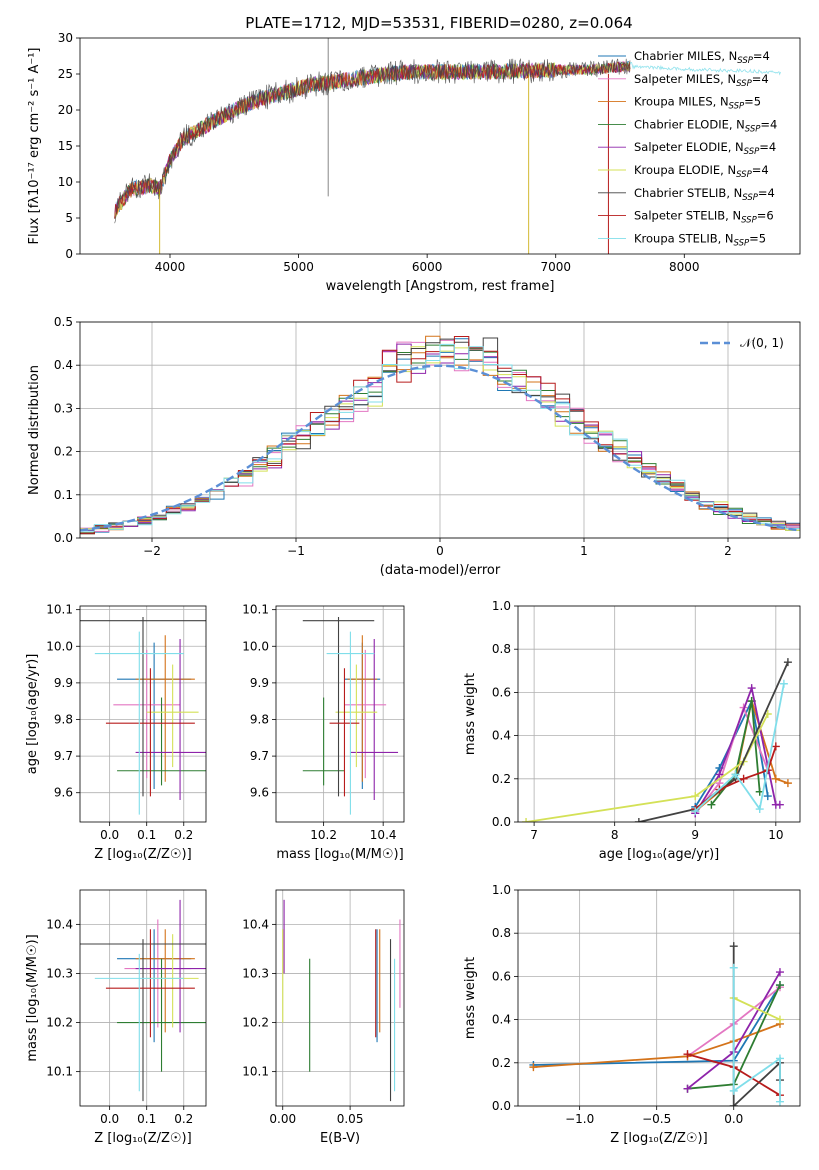  Describe the element at coordinates (501, 779) in the screenshot. I see `y-tick-label: 0.2` at that location.